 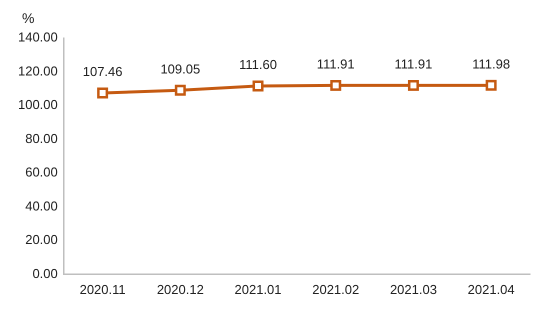 What do you see at coordinates (28, 18) in the screenshot?
I see `y-axis-title: %` at bounding box center [28, 18].